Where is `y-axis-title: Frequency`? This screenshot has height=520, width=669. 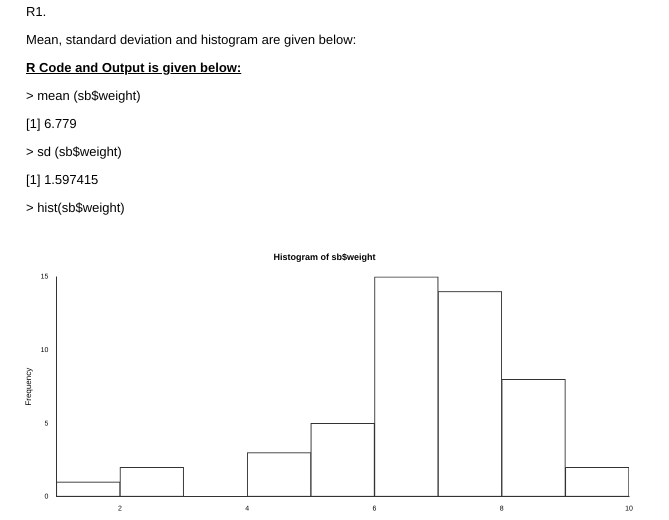 y-axis-title: Frequency is located at coordinates (29, 387).